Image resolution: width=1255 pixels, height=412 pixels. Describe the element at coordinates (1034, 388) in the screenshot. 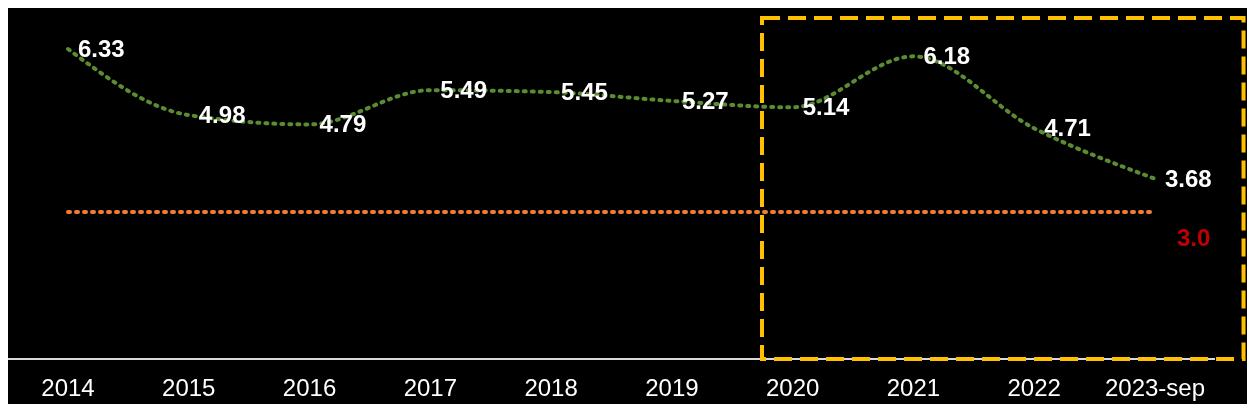

I see `x-tick-label: 2022` at that location.